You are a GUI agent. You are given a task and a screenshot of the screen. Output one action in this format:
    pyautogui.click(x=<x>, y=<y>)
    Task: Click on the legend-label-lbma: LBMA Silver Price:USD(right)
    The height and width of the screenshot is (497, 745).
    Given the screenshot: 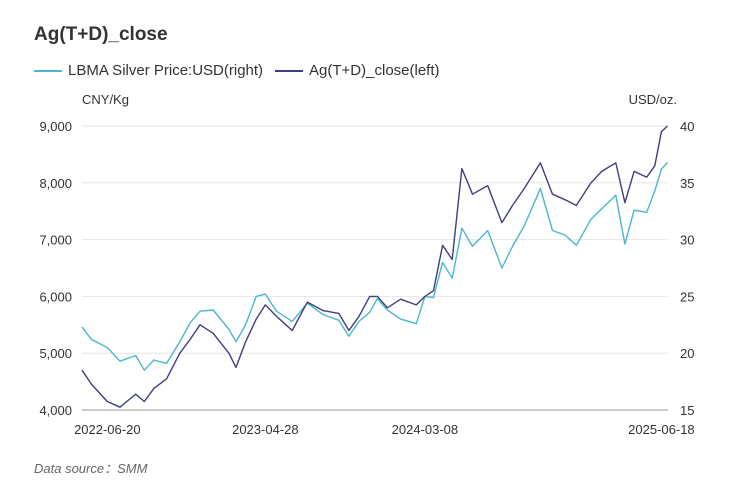 What is the action you would take?
    pyautogui.click(x=166, y=70)
    